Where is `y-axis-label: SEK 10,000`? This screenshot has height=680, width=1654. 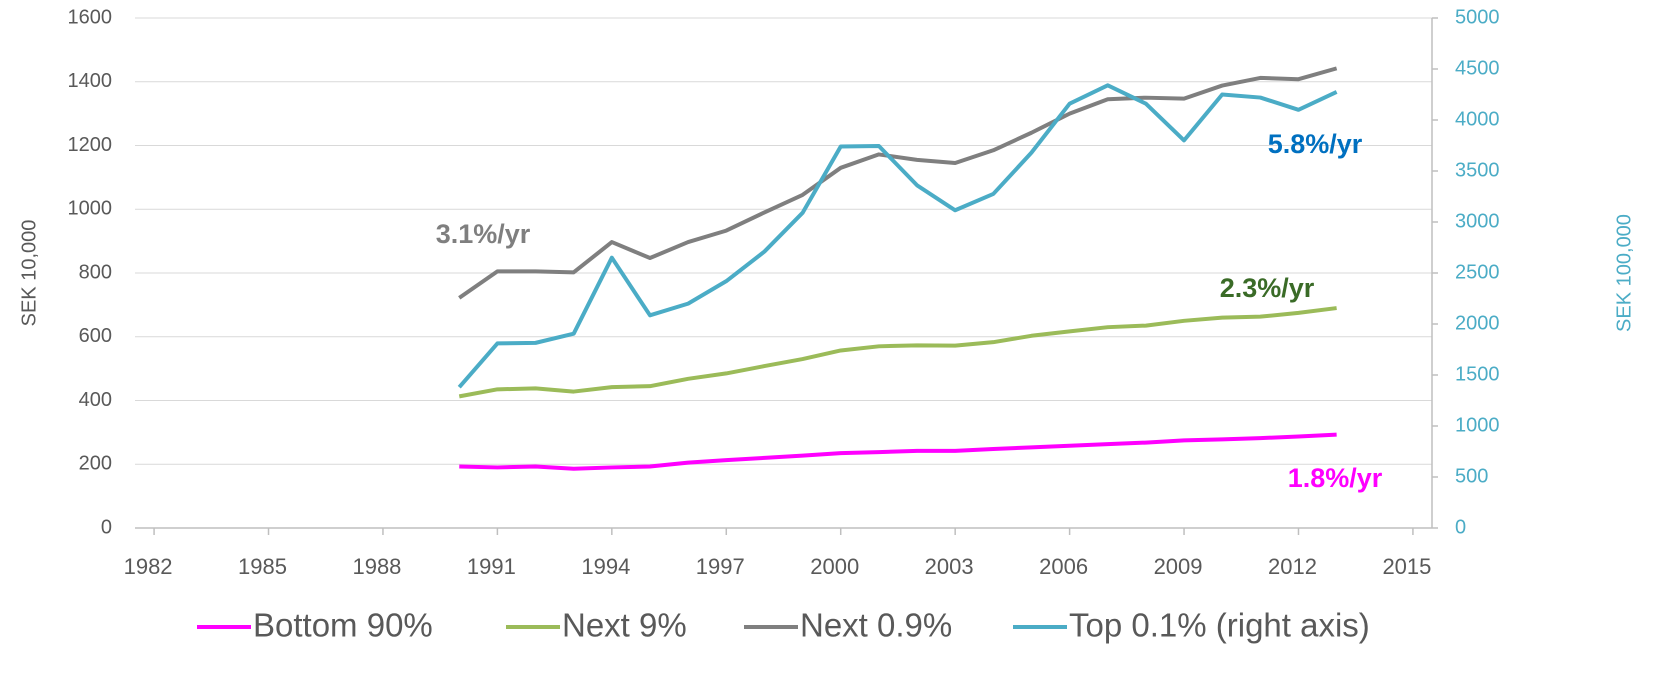 y-axis-label: SEK 10,000 is located at coordinates (29, 273).